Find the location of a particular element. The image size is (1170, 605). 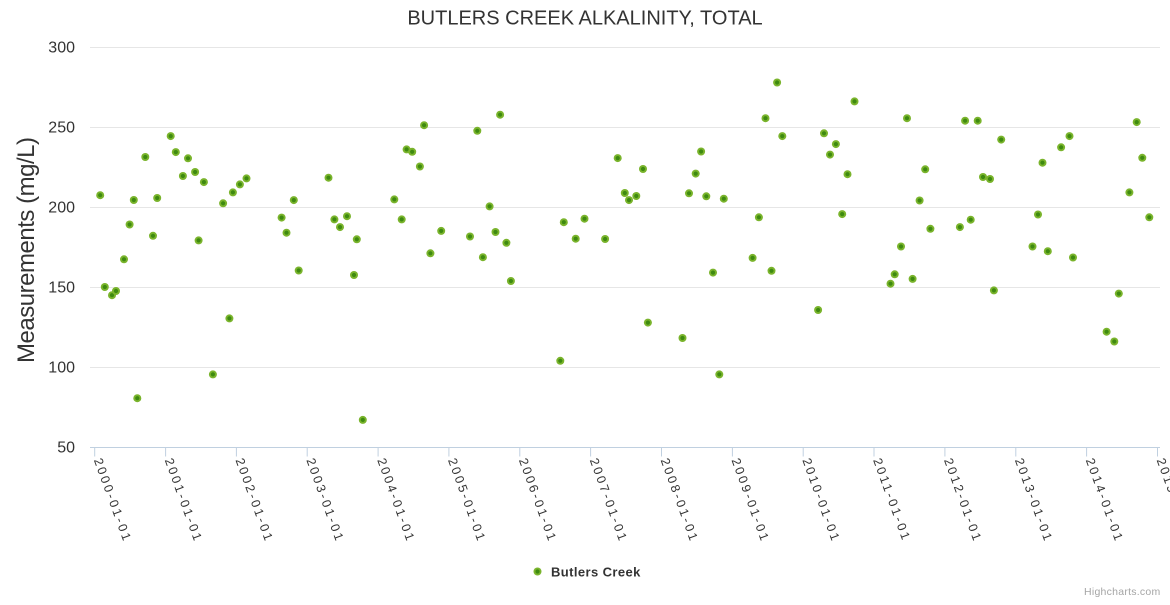

svg-text:BUTLERS CREEK ALKALINITY, TOTA: BUTLERS CREEK ALKALINITY, TOTAL is located at coordinates (584, 19).